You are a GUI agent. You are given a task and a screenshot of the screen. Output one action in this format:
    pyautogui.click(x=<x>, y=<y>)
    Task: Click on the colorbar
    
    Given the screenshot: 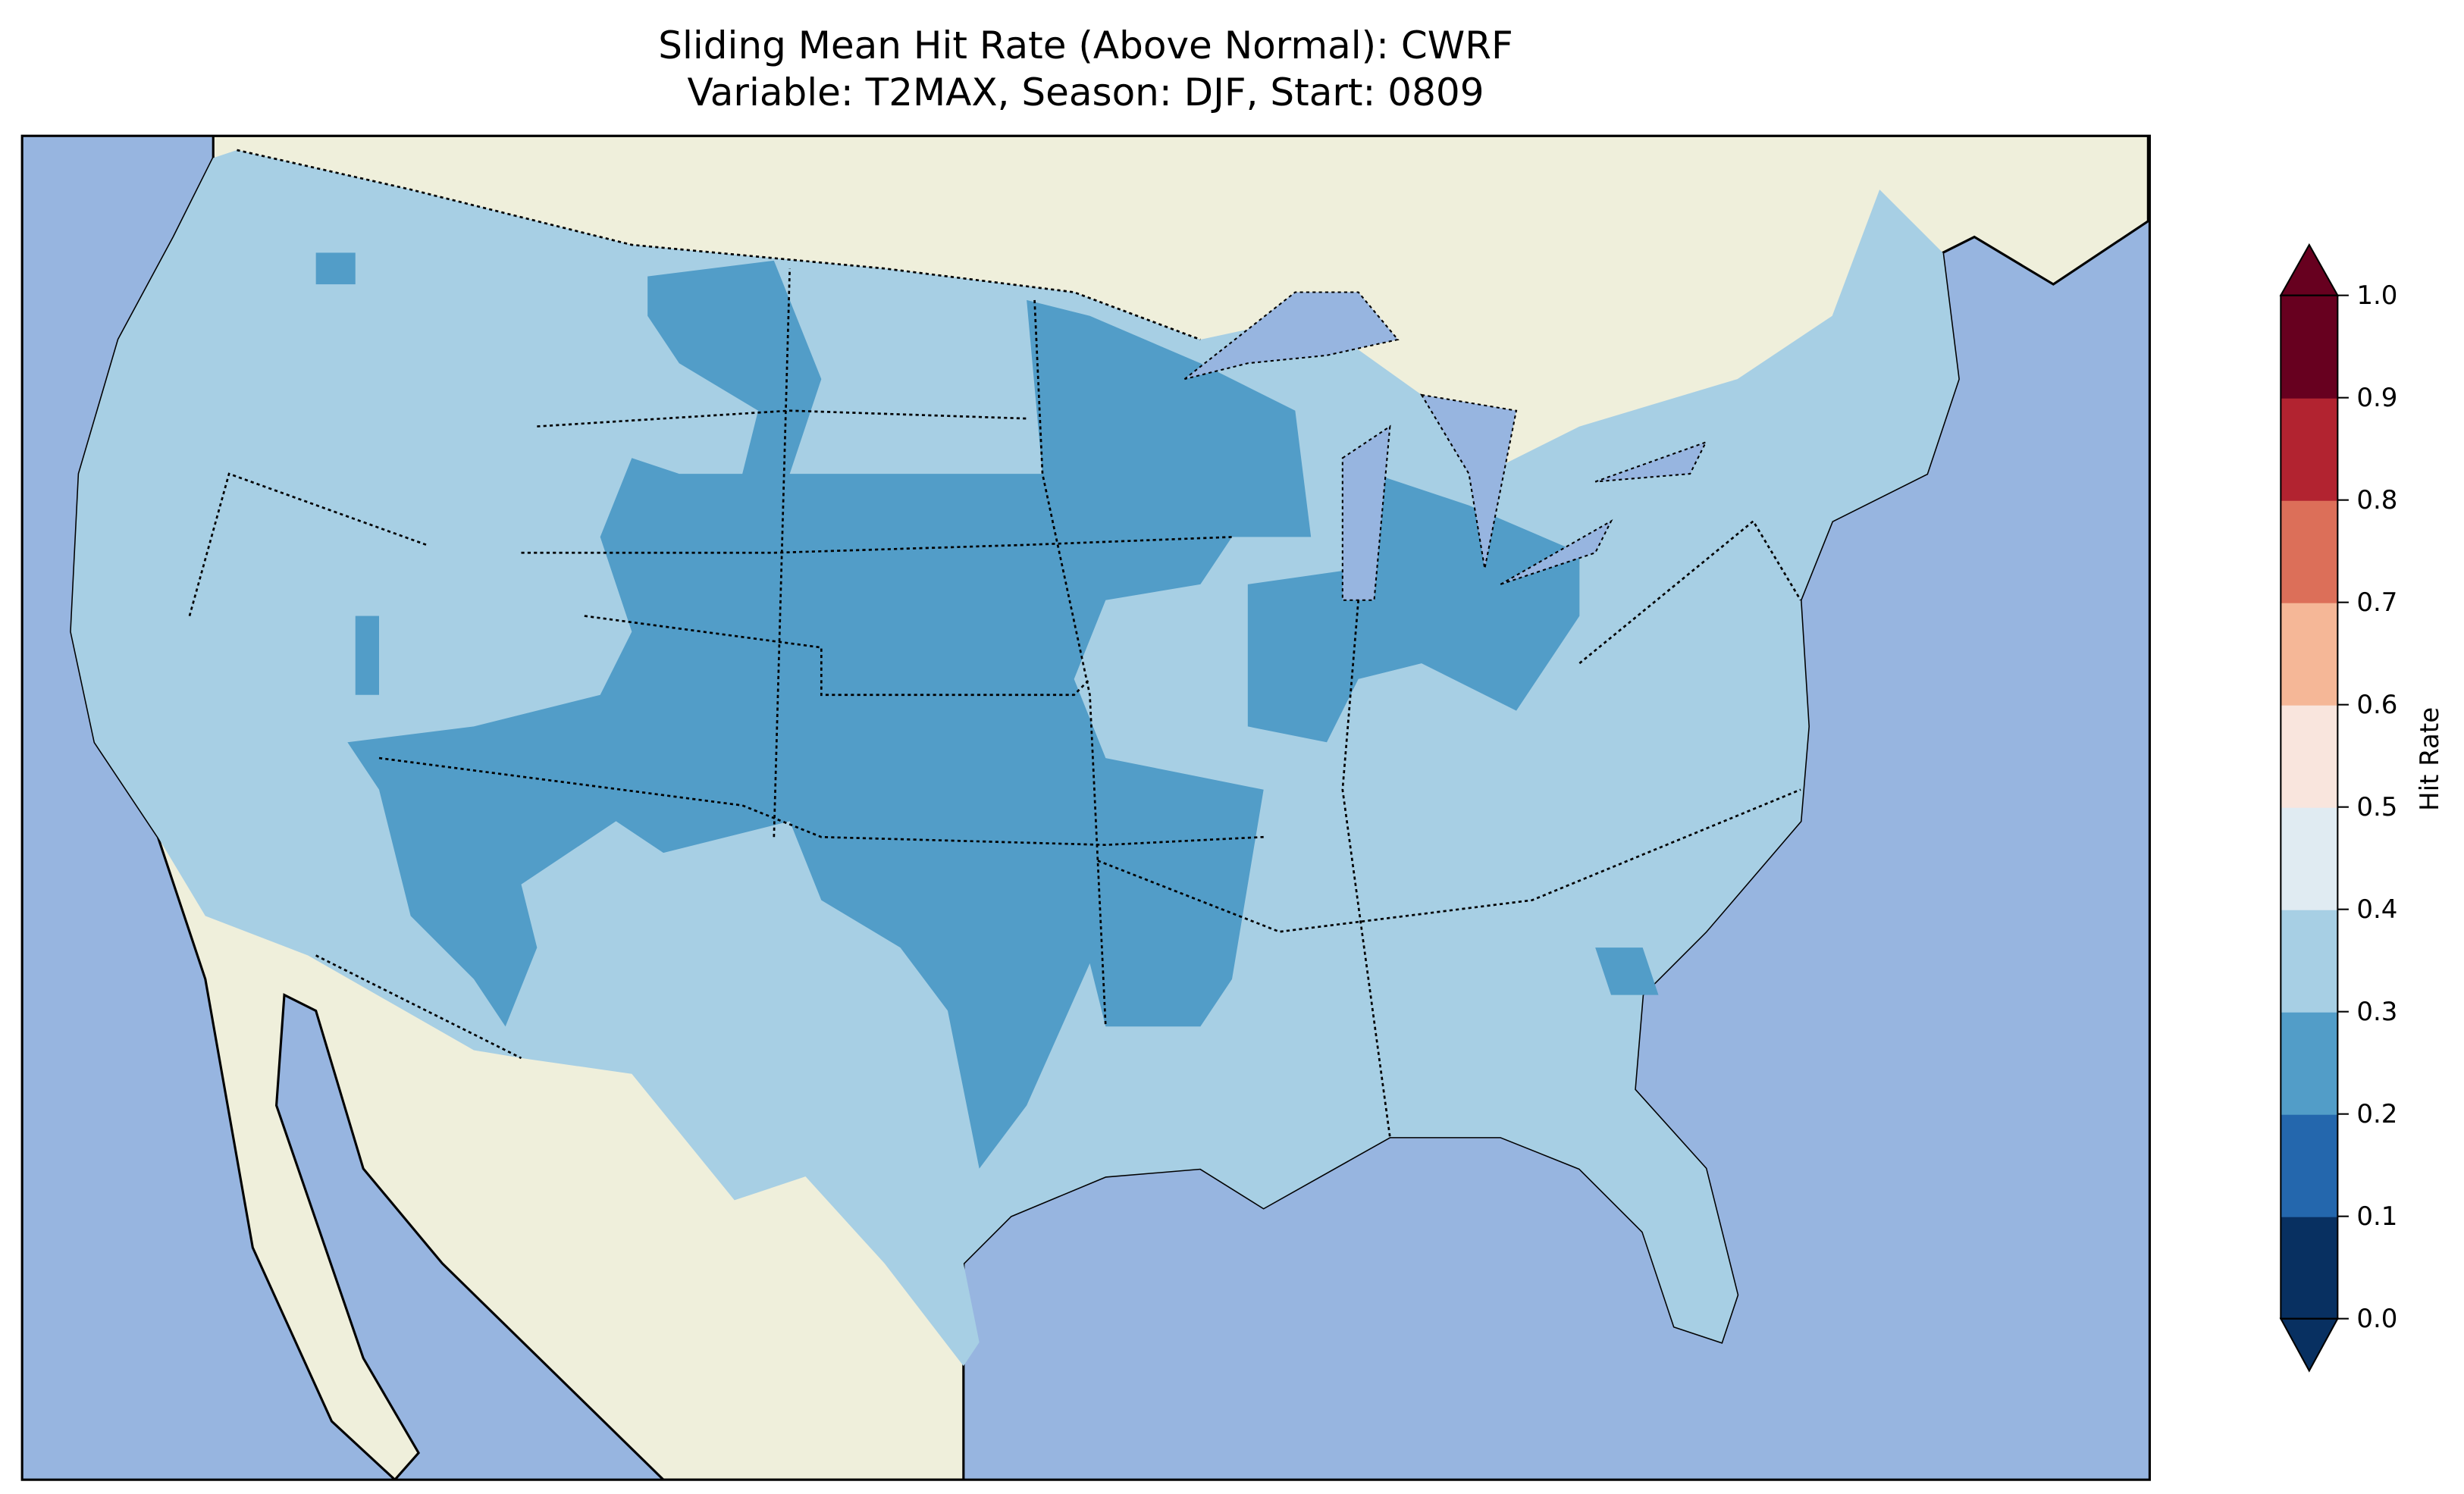 What is the action you would take?
    pyautogui.click(x=2314, y=808)
    